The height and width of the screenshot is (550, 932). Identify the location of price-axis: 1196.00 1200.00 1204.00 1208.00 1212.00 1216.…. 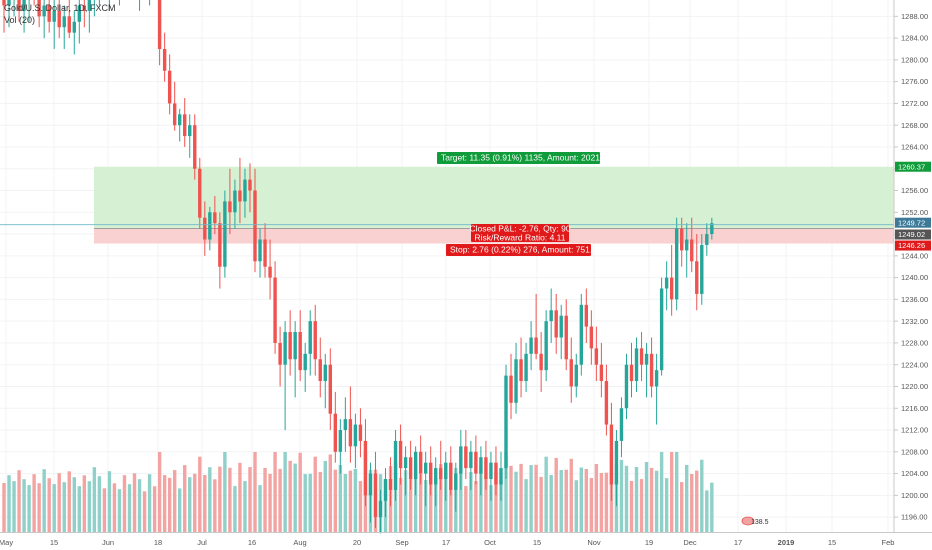
(911, 267).